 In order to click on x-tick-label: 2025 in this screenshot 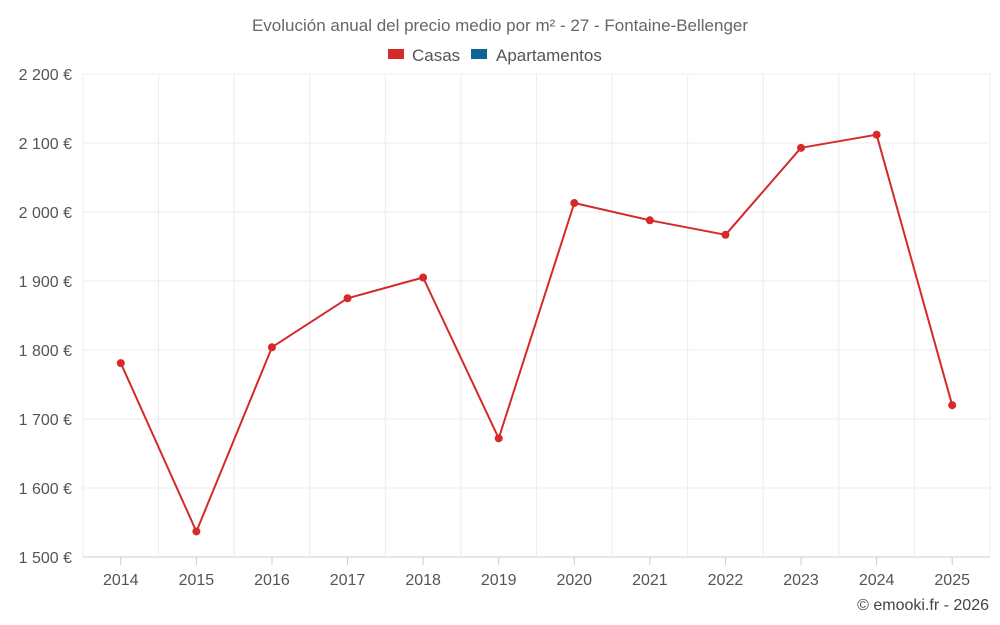, I will do `click(952, 580)`.